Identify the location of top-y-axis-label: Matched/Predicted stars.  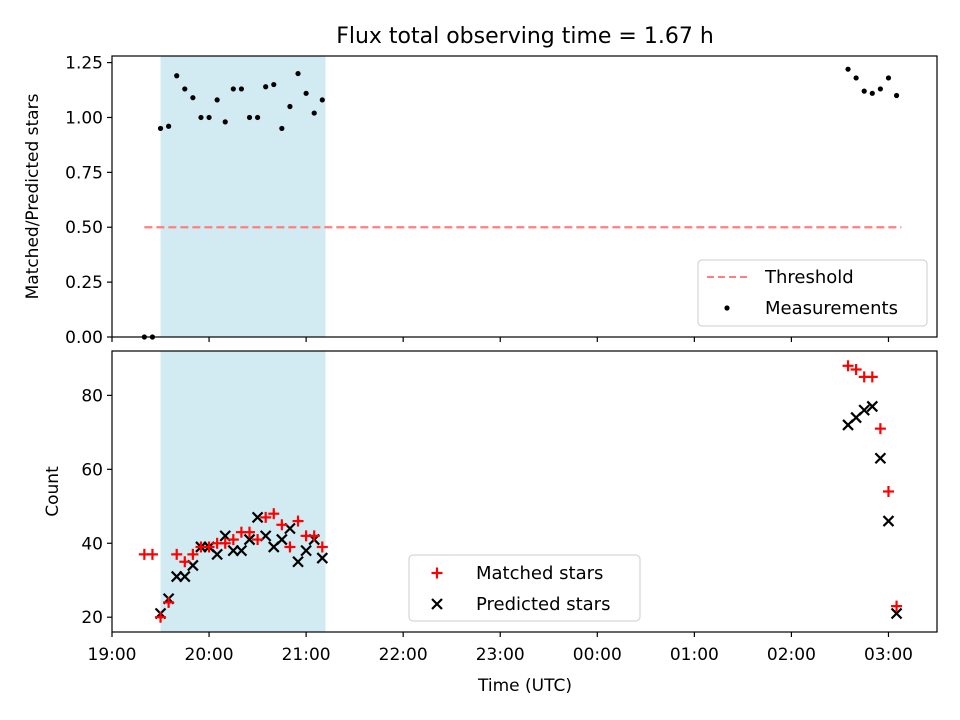
(33, 196).